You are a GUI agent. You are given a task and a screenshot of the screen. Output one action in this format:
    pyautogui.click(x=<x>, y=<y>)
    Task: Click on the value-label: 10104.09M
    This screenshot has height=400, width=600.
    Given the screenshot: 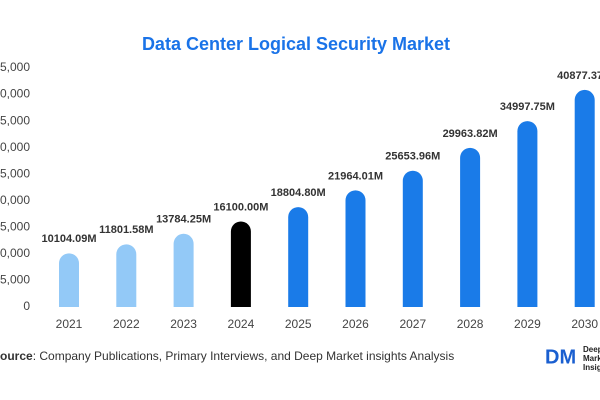 What is the action you would take?
    pyautogui.click(x=68, y=239)
    